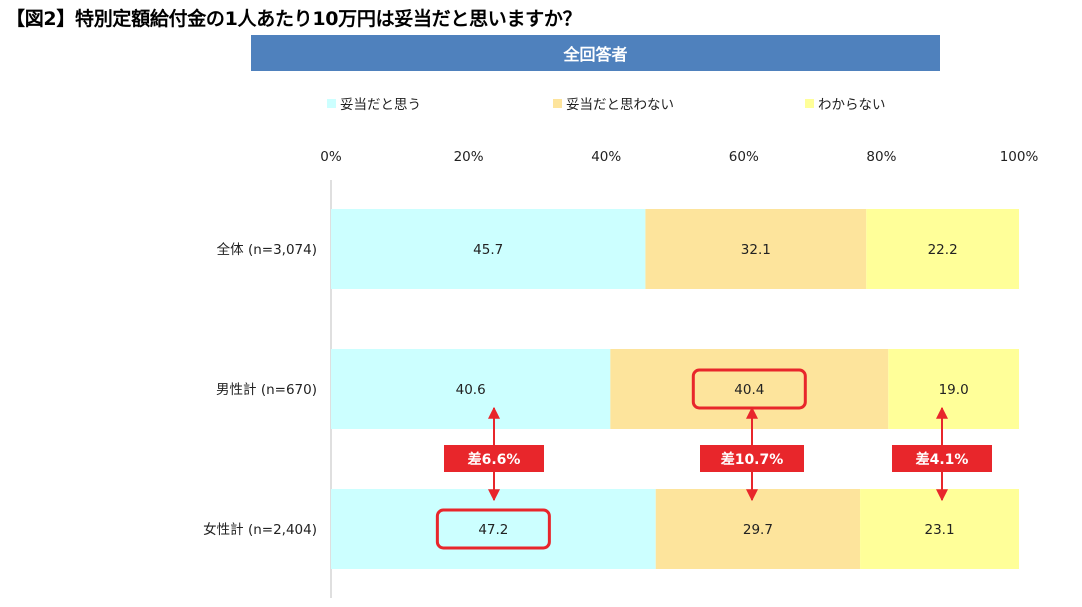 This screenshot has width=1082, height=607. I want to click on bar-value-label: 23.1, so click(940, 530).